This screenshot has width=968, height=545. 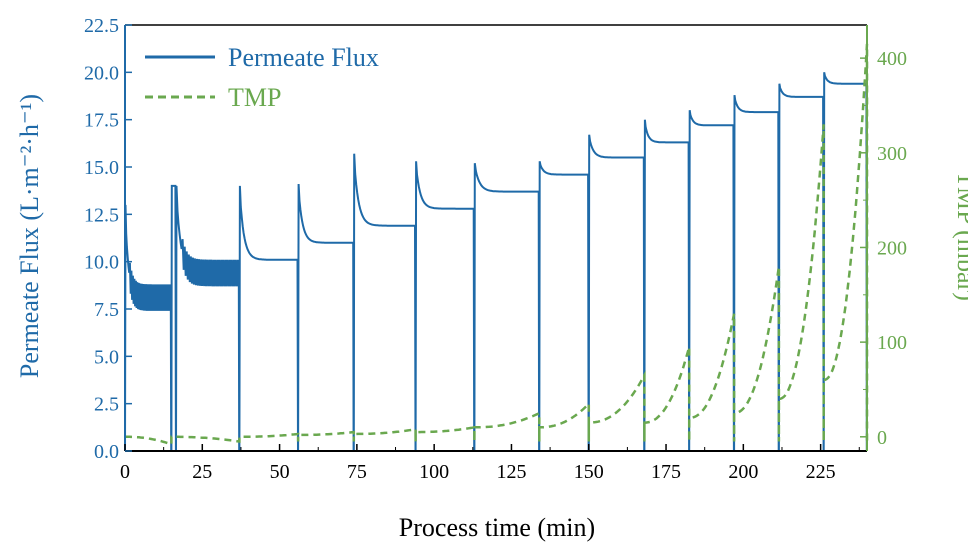 I want to click on x-tick-label: 100, so click(x=434, y=472).